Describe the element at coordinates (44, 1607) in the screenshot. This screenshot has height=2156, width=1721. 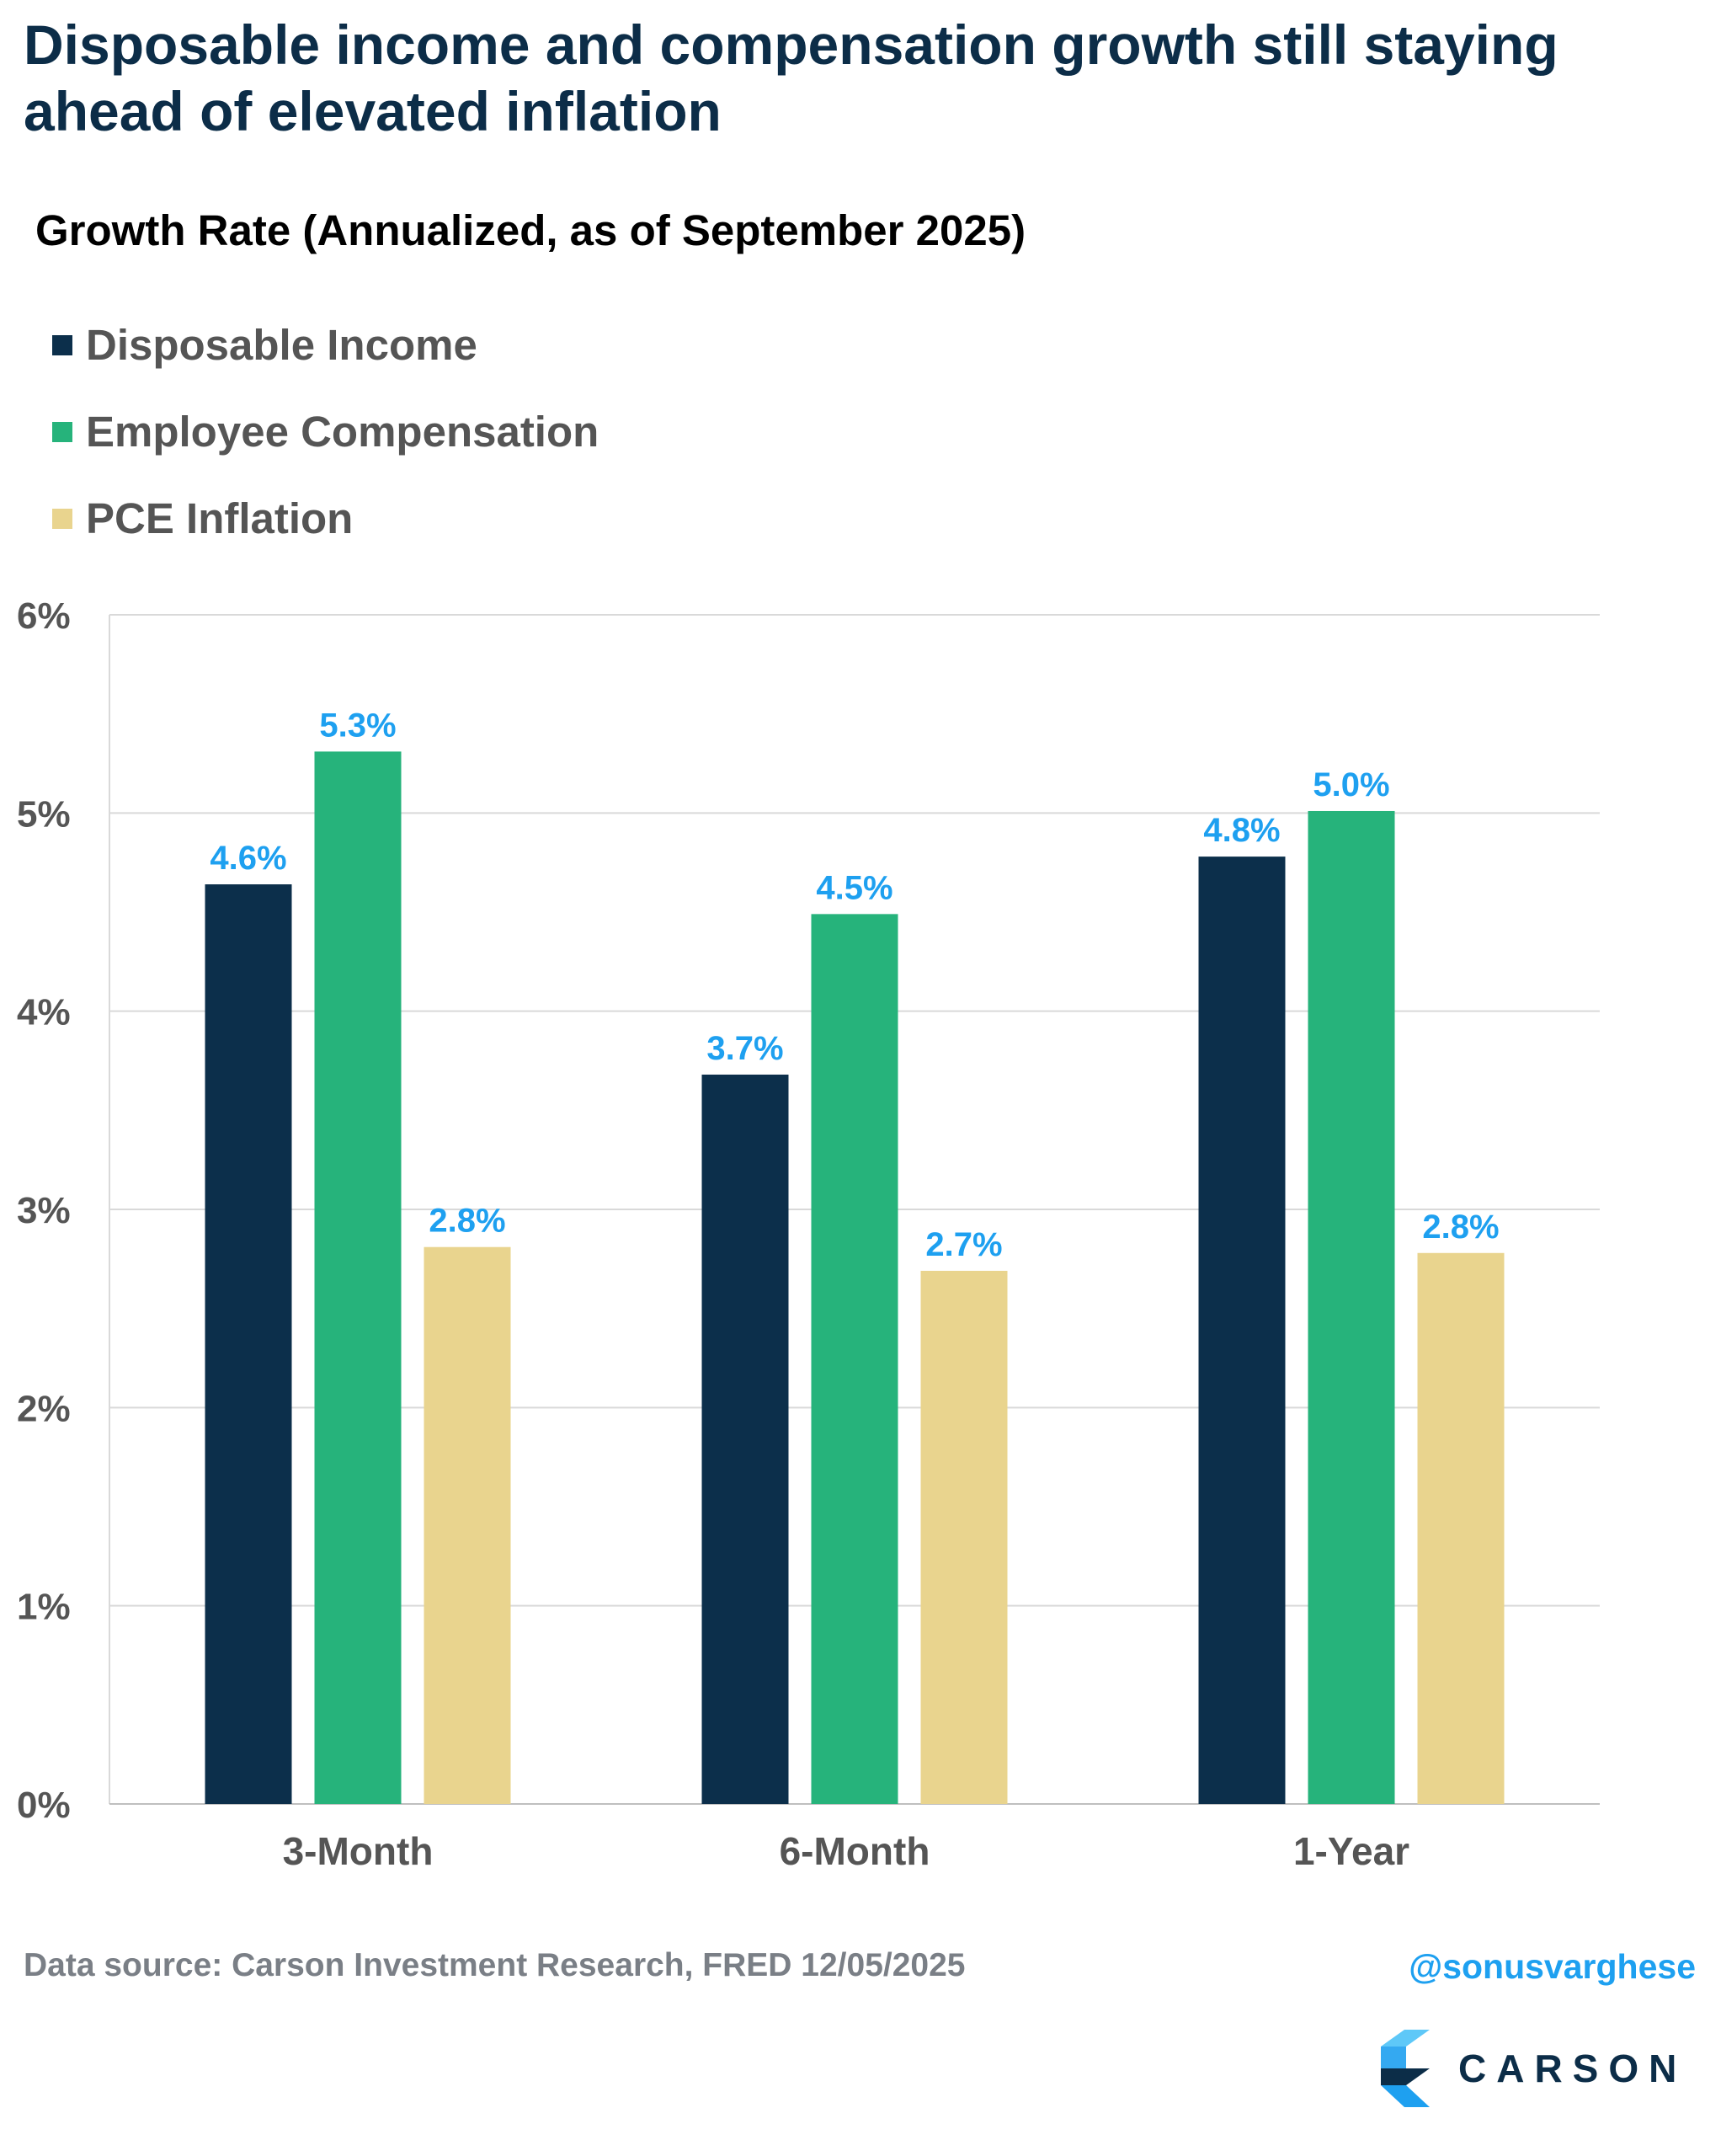
I see `y-tick-label: 1%` at that location.